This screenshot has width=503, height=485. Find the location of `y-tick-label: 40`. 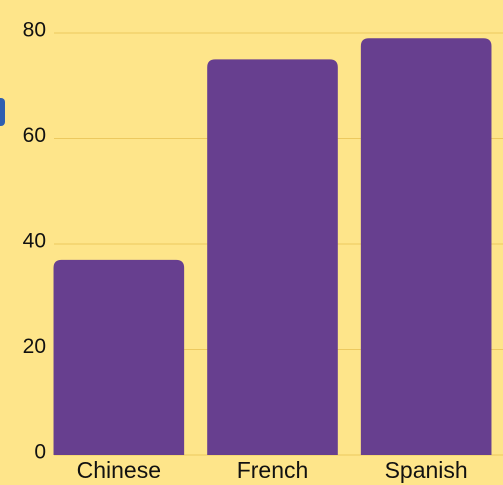

y-tick-label: 40 is located at coordinates (34, 241).